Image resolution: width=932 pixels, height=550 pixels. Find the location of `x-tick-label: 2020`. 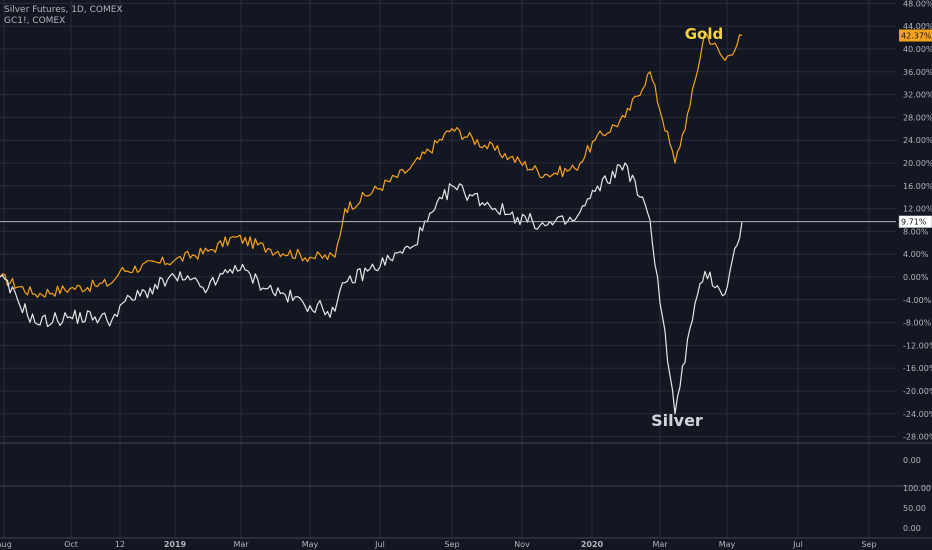

x-tick-label: 2020 is located at coordinates (592, 544).